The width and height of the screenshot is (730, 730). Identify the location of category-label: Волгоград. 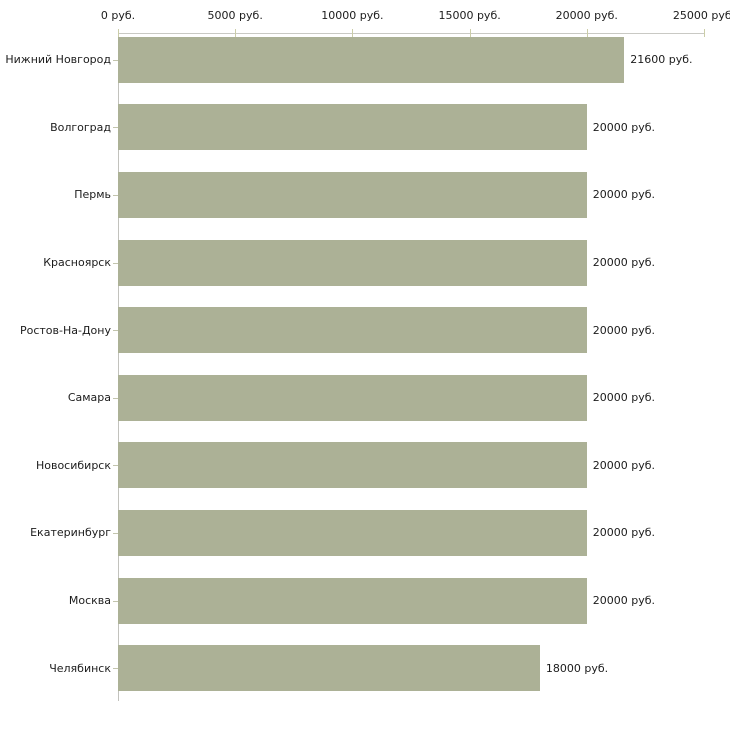
(59, 127).